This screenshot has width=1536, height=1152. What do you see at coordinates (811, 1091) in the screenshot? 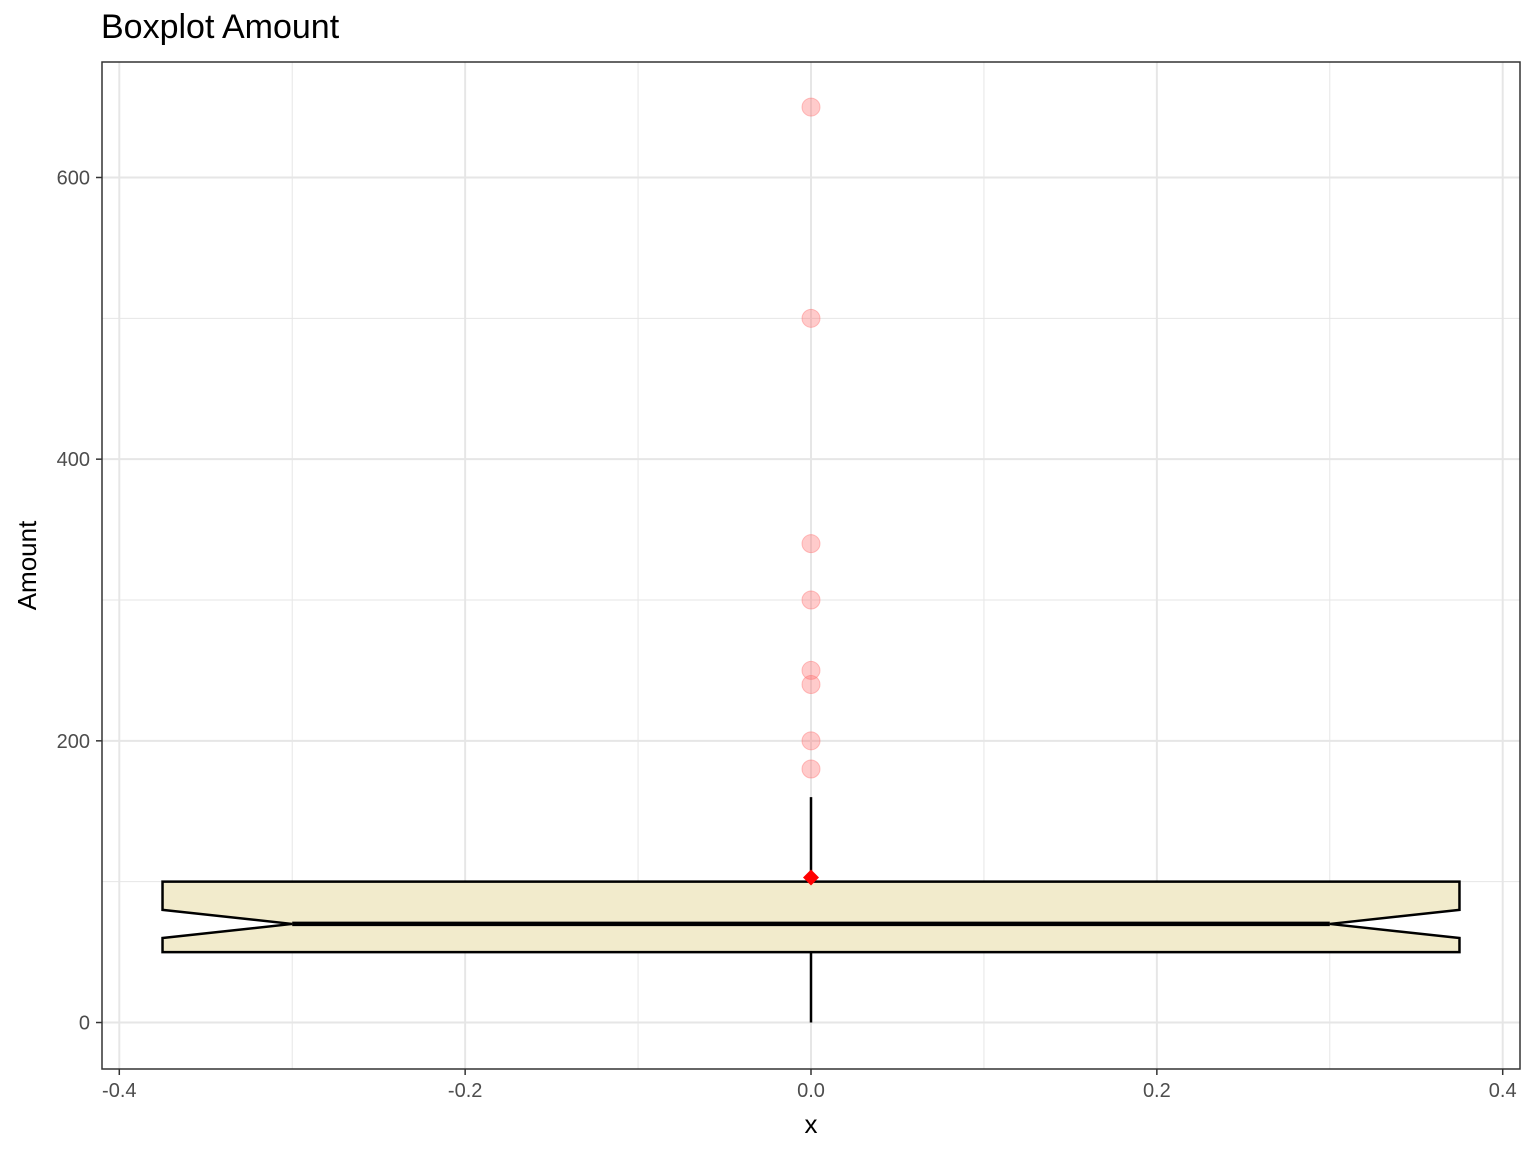
I see `x-tick-label: 0.0` at bounding box center [811, 1091].